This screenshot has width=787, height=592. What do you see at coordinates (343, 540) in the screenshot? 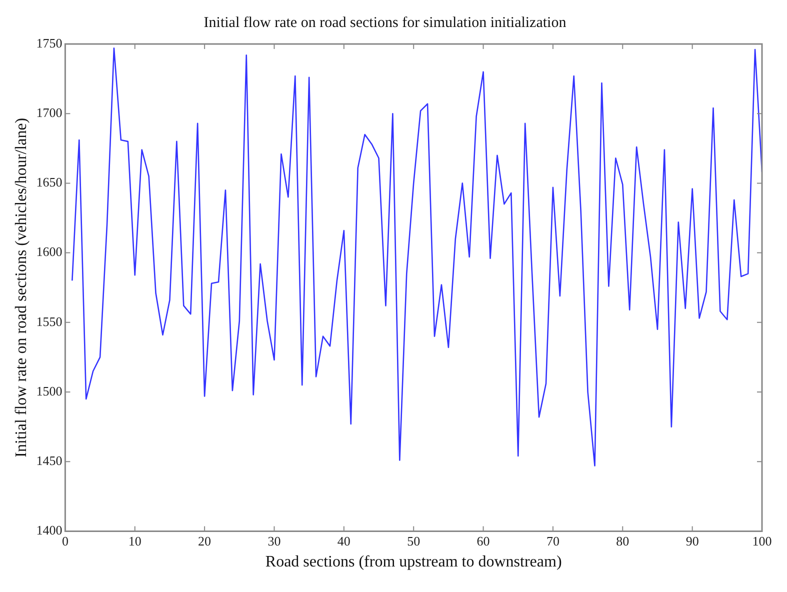
I see `x-tick-label: 40` at bounding box center [343, 540].